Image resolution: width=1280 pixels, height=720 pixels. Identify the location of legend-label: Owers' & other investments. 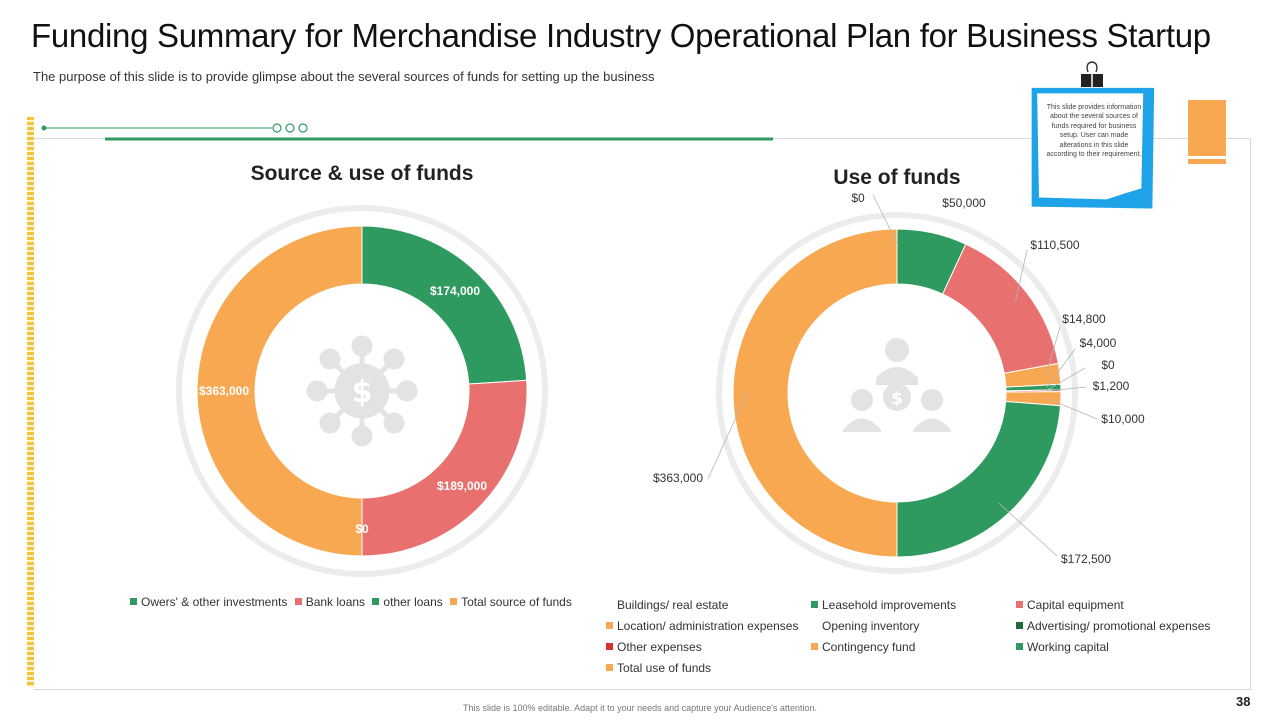
(214, 602).